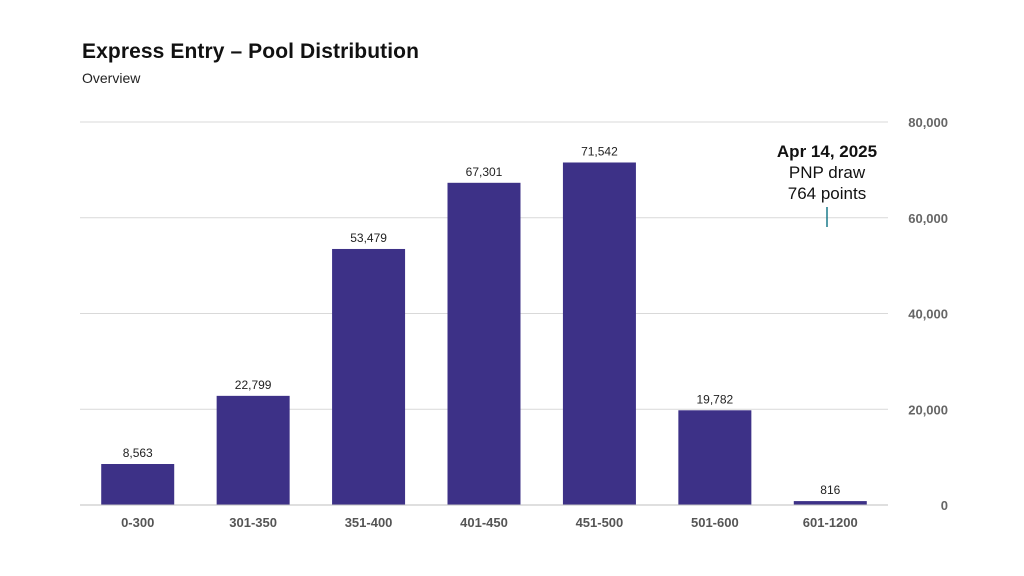  Describe the element at coordinates (830, 490) in the screenshot. I see `data-label: 816` at that location.